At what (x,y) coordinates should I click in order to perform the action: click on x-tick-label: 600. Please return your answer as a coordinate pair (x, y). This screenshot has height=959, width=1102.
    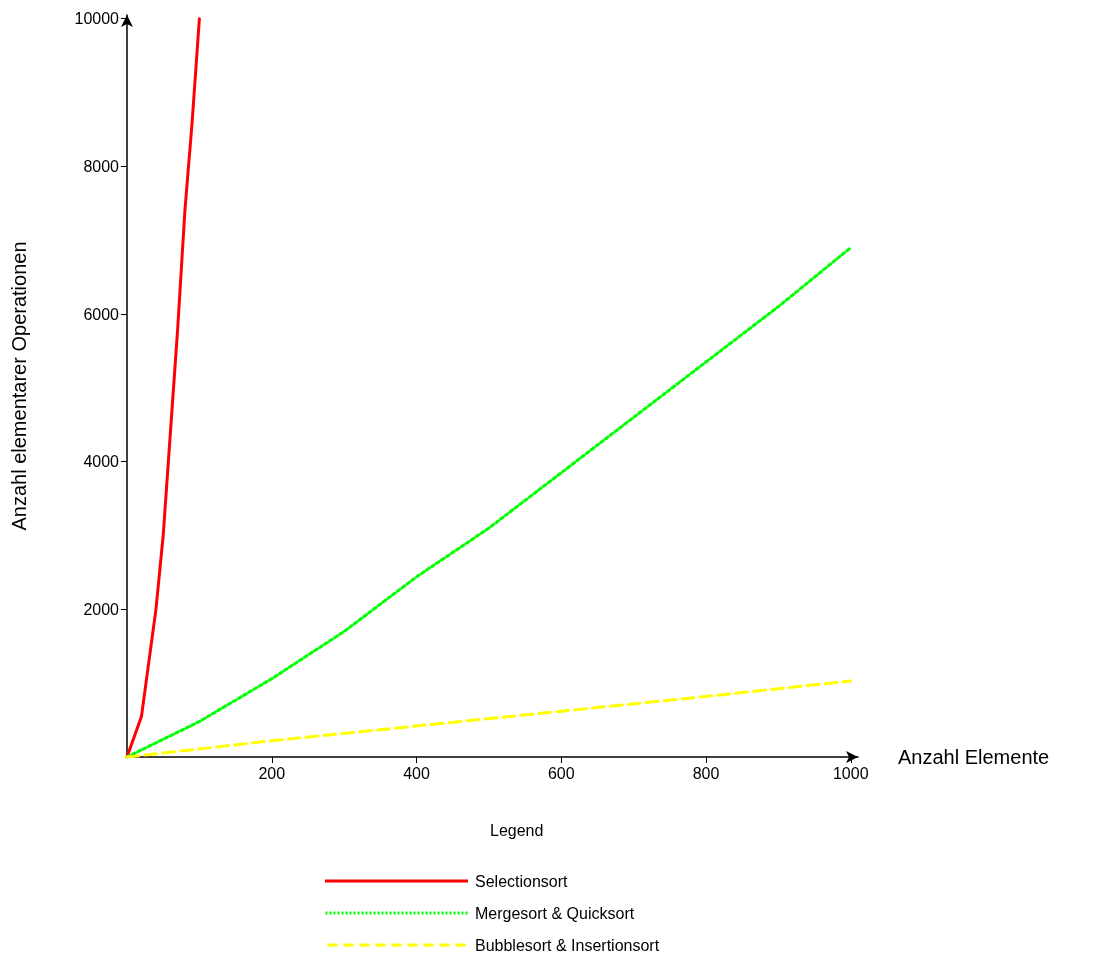
    Looking at the image, I should click on (561, 773).